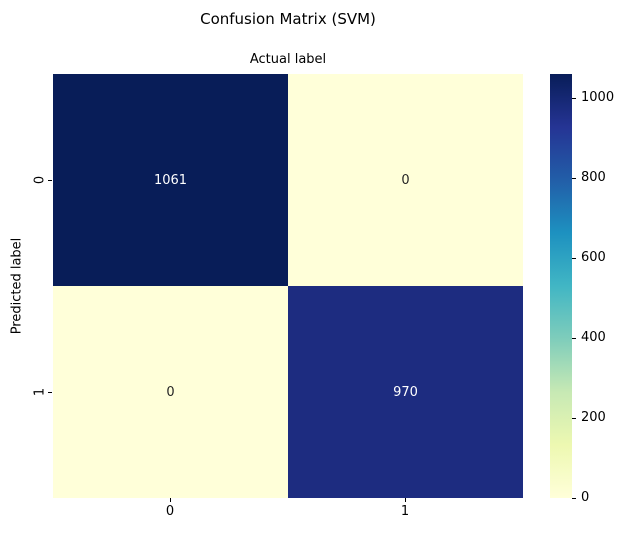  What do you see at coordinates (17, 286) in the screenshot?
I see `y-axis-label: Predicted label` at bounding box center [17, 286].